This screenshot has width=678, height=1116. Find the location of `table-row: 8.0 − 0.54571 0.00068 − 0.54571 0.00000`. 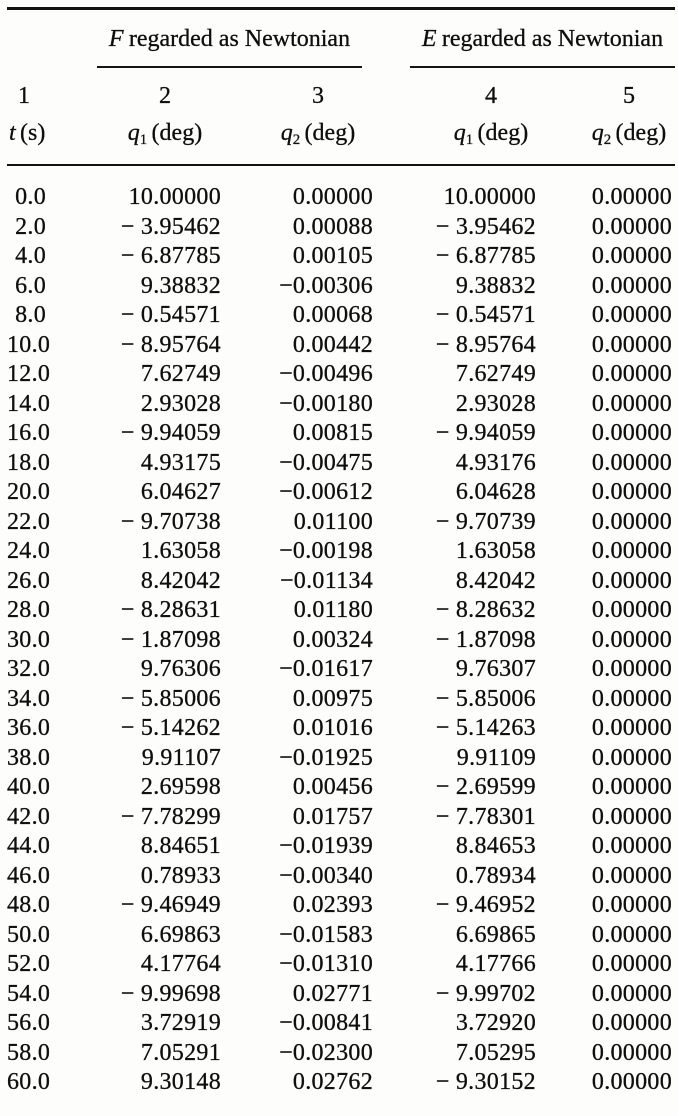

table-row: 8.0 − 0.54571 0.00068 − 0.54571 0.00000 is located at coordinates (341, 316).